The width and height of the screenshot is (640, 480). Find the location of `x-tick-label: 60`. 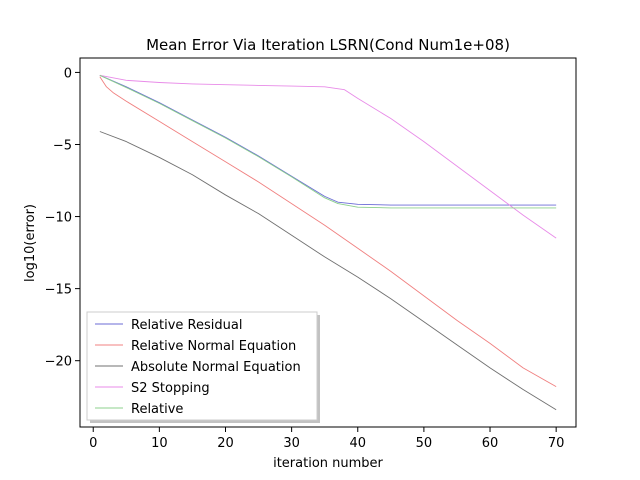

x-tick-label: 60 is located at coordinates (490, 443).